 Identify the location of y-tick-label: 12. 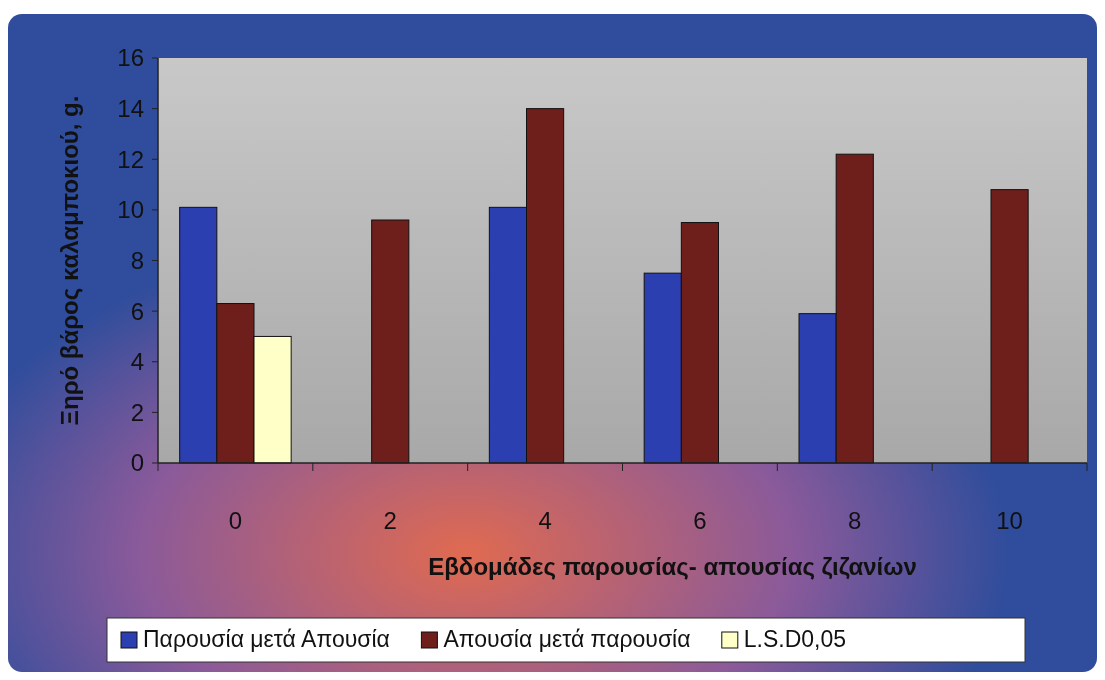
(130, 159).